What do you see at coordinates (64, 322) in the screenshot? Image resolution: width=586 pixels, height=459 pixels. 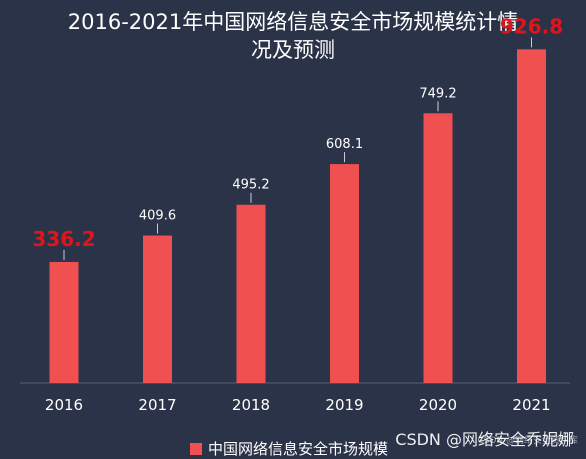 I see `bar-2016` at bounding box center [64, 322].